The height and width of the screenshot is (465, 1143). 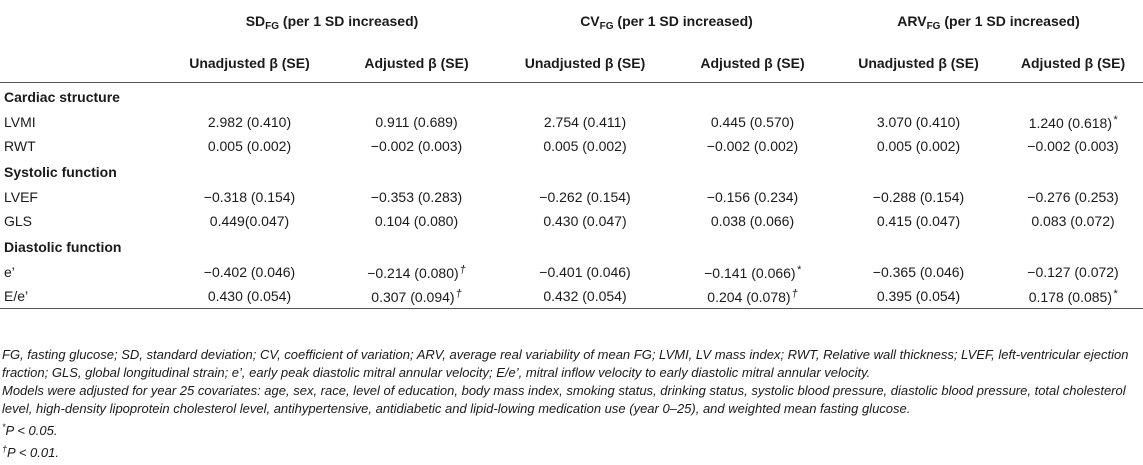 I want to click on cell-value: −0.365 (0.046), so click(x=918, y=272).